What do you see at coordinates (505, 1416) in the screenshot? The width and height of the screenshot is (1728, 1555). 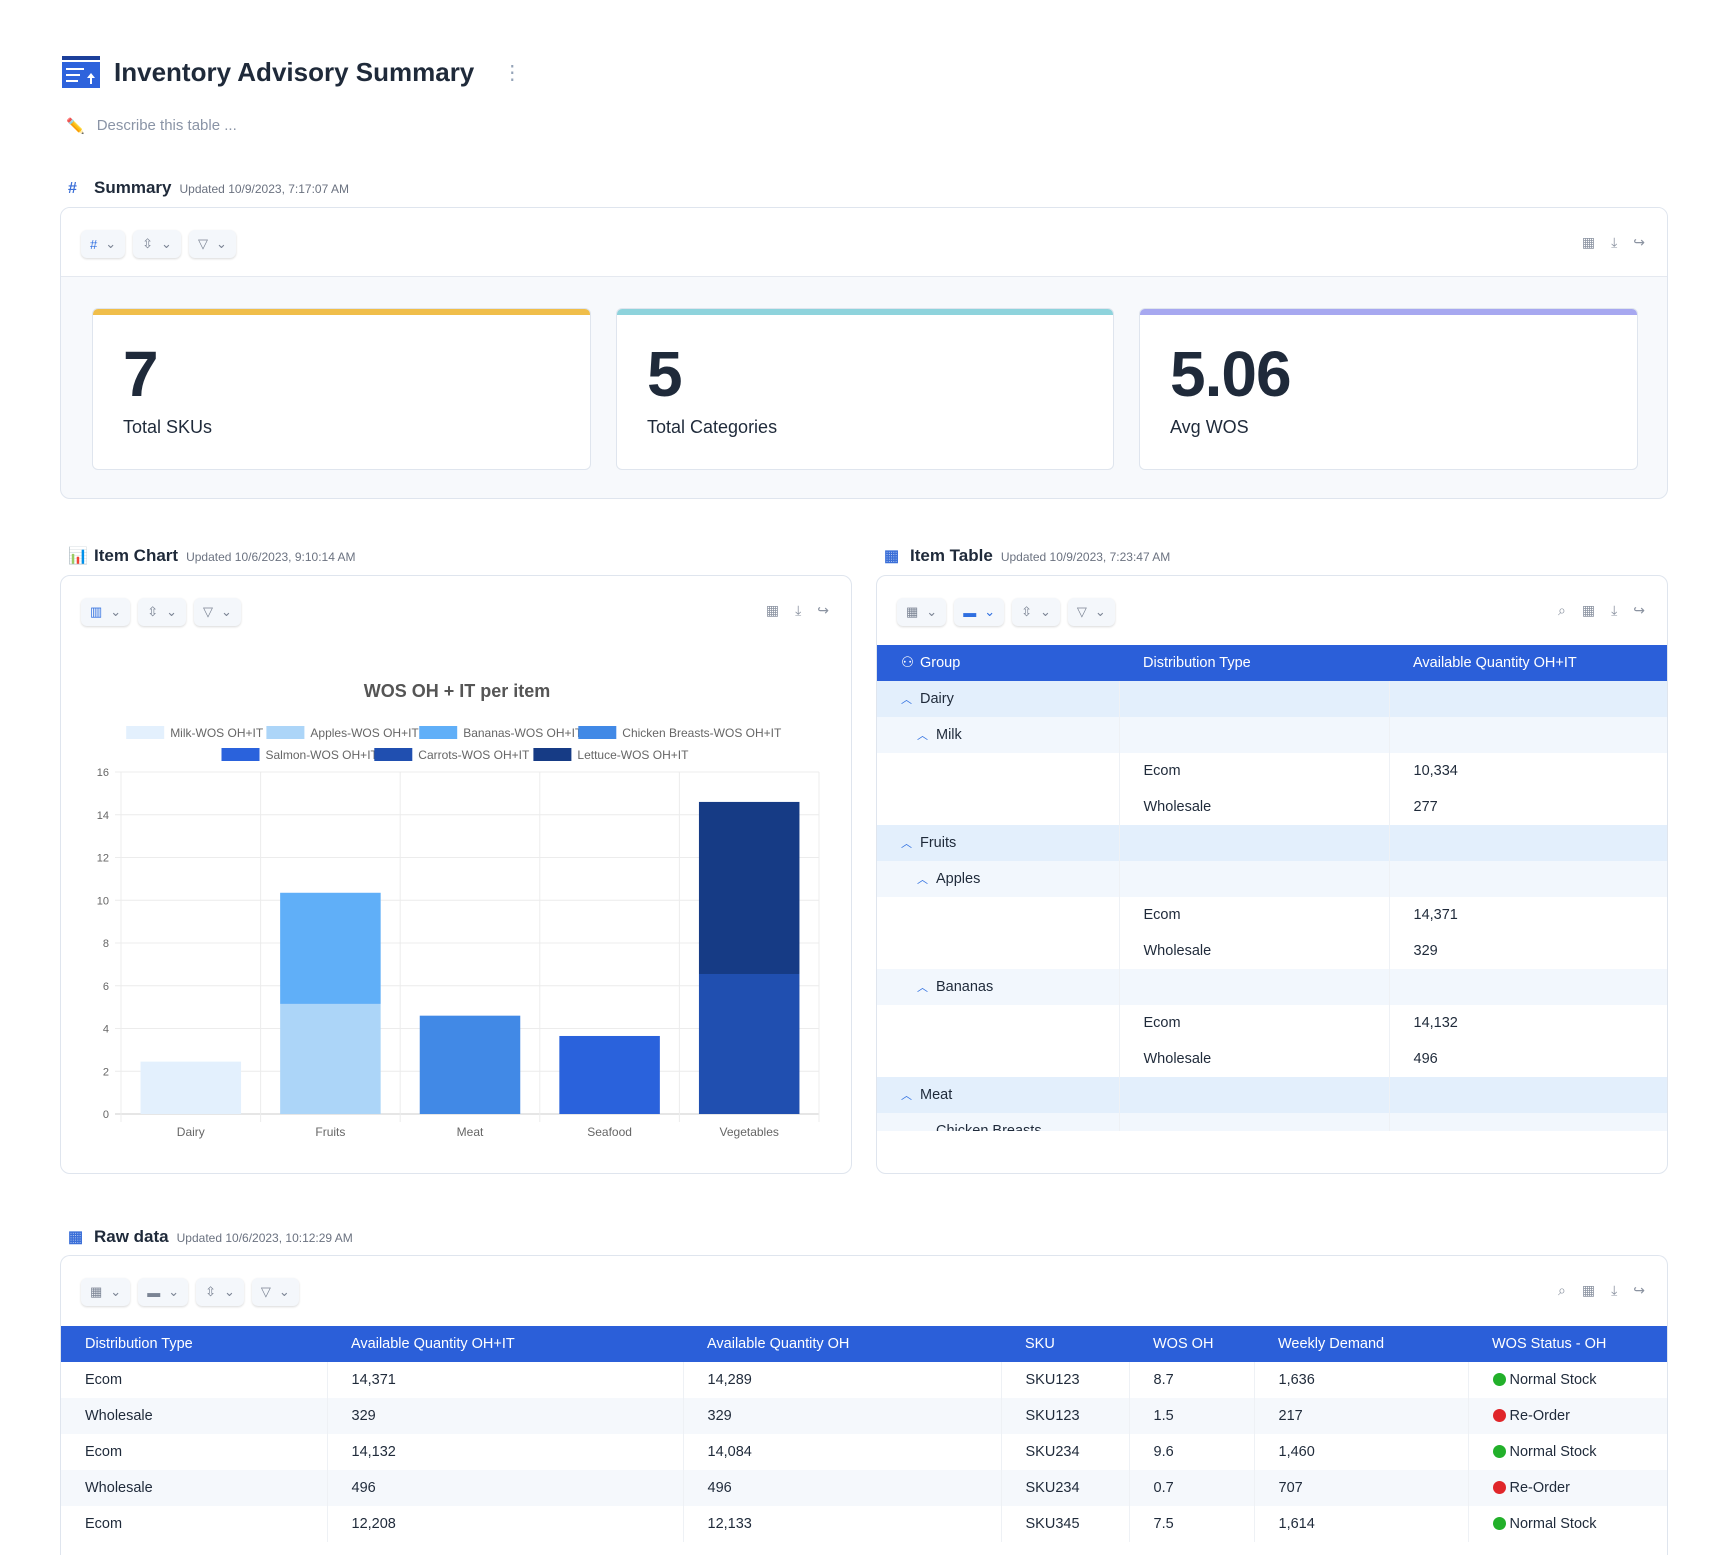 I see `table-cell: 329` at bounding box center [505, 1416].